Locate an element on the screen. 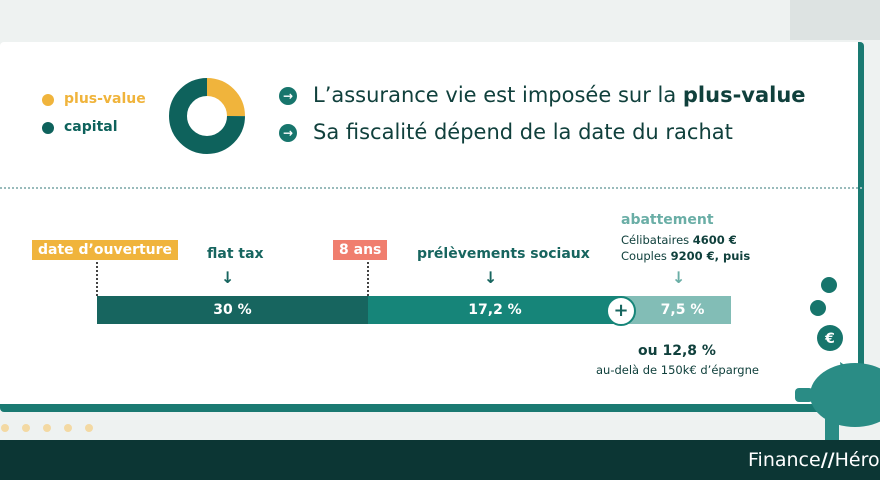 The height and width of the screenshot is (480, 880). abattement-title: abattement is located at coordinates (667, 220).